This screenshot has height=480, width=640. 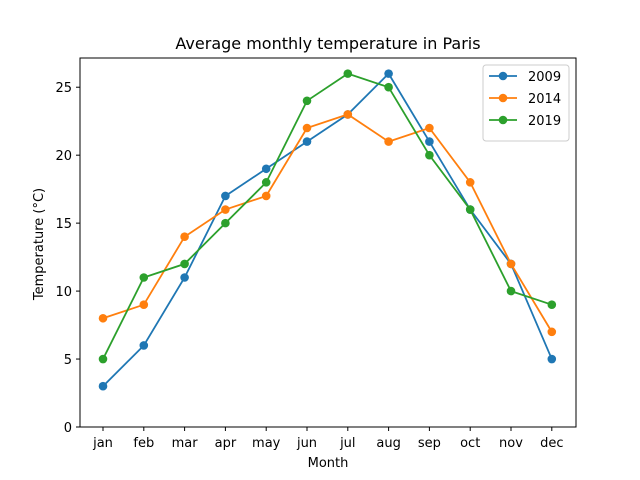 What do you see at coordinates (552, 332) in the screenshot?
I see `data-point-2014-dec` at bounding box center [552, 332].